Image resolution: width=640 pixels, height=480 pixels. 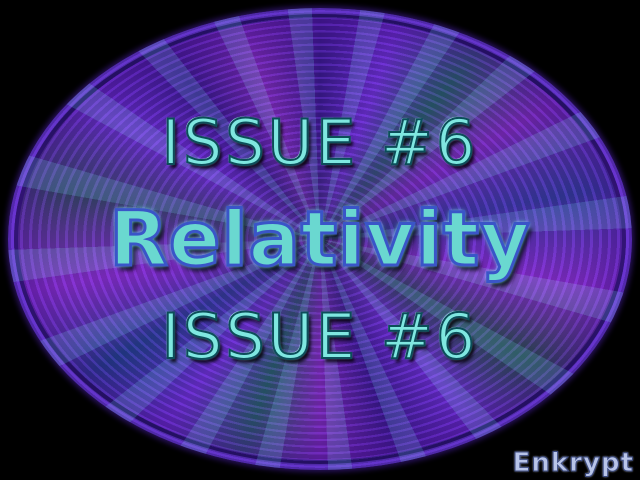 I want to click on artist-credit: Enkrypt, so click(x=573, y=463).